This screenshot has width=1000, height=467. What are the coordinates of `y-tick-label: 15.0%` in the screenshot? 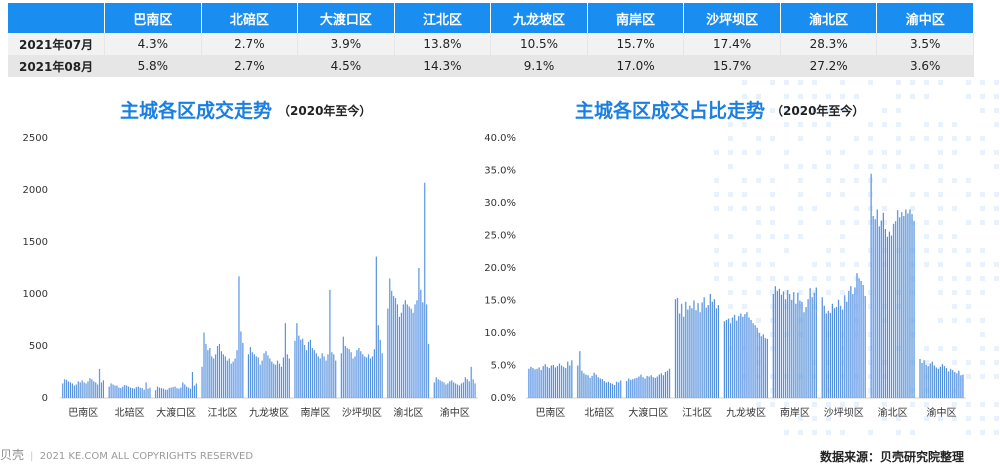 It's located at (500, 301).